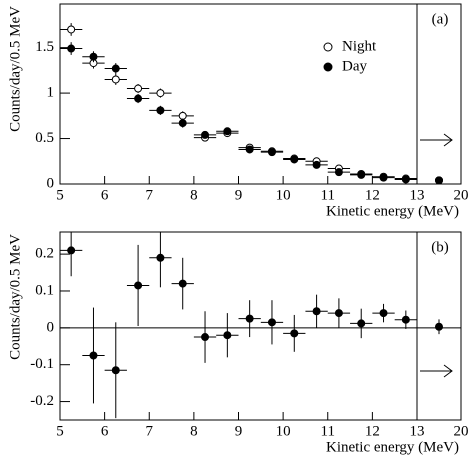 Image resolution: width=474 pixels, height=458 pixels. Describe the element at coordinates (359, 46) in the screenshot. I see `legend-label: Night` at that location.